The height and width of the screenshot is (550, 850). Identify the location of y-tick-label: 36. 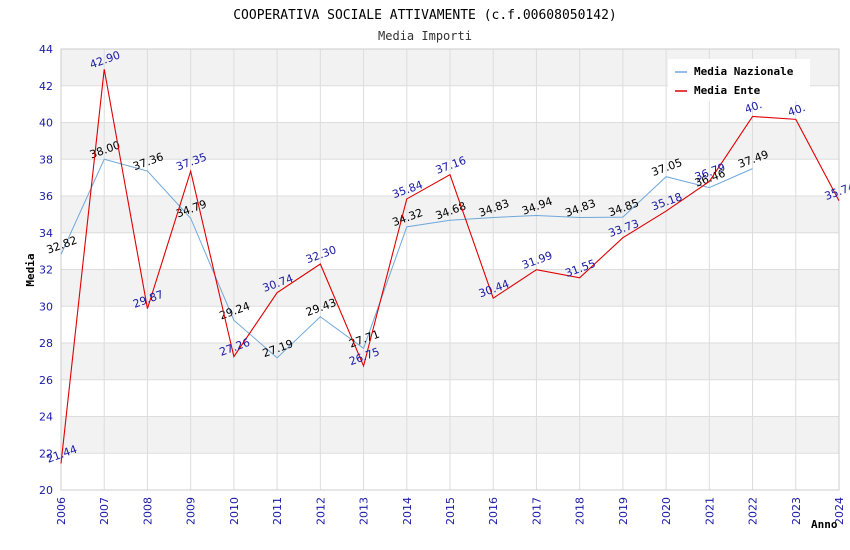
(46, 196).